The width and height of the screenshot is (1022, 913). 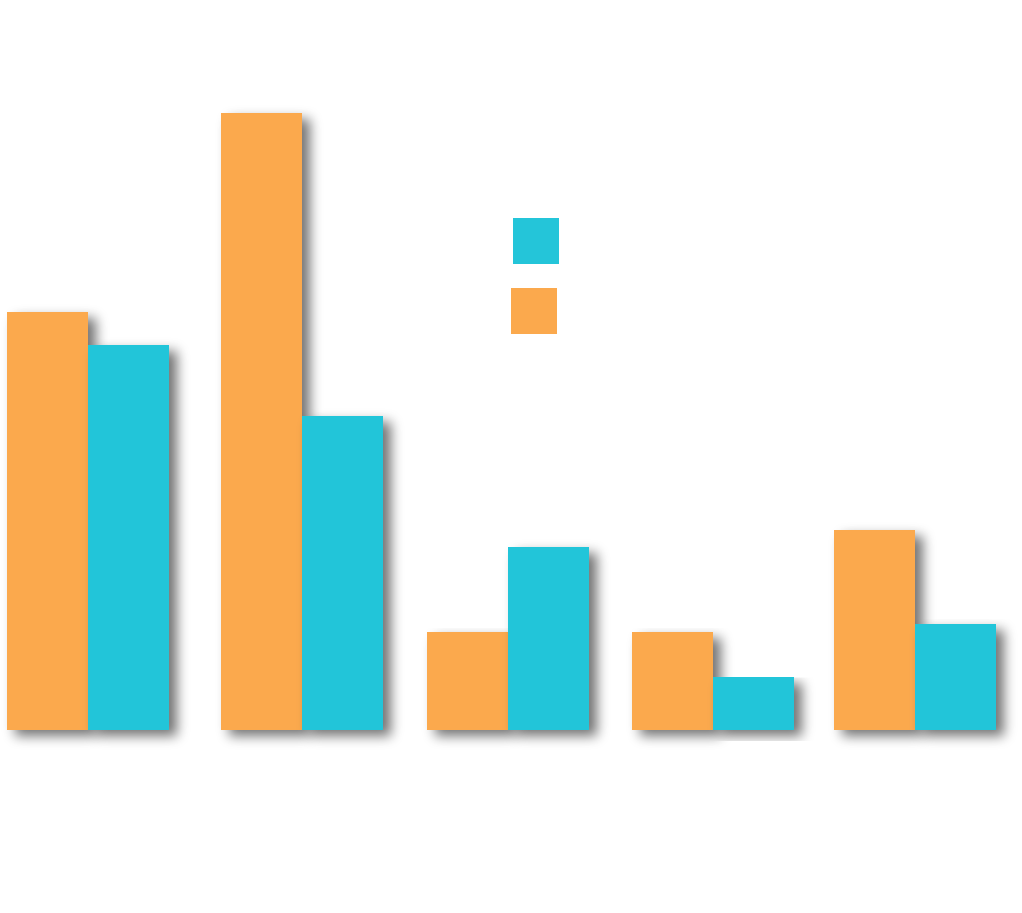 What do you see at coordinates (534, 311) in the screenshot?
I see `legend-swatch-series-a` at bounding box center [534, 311].